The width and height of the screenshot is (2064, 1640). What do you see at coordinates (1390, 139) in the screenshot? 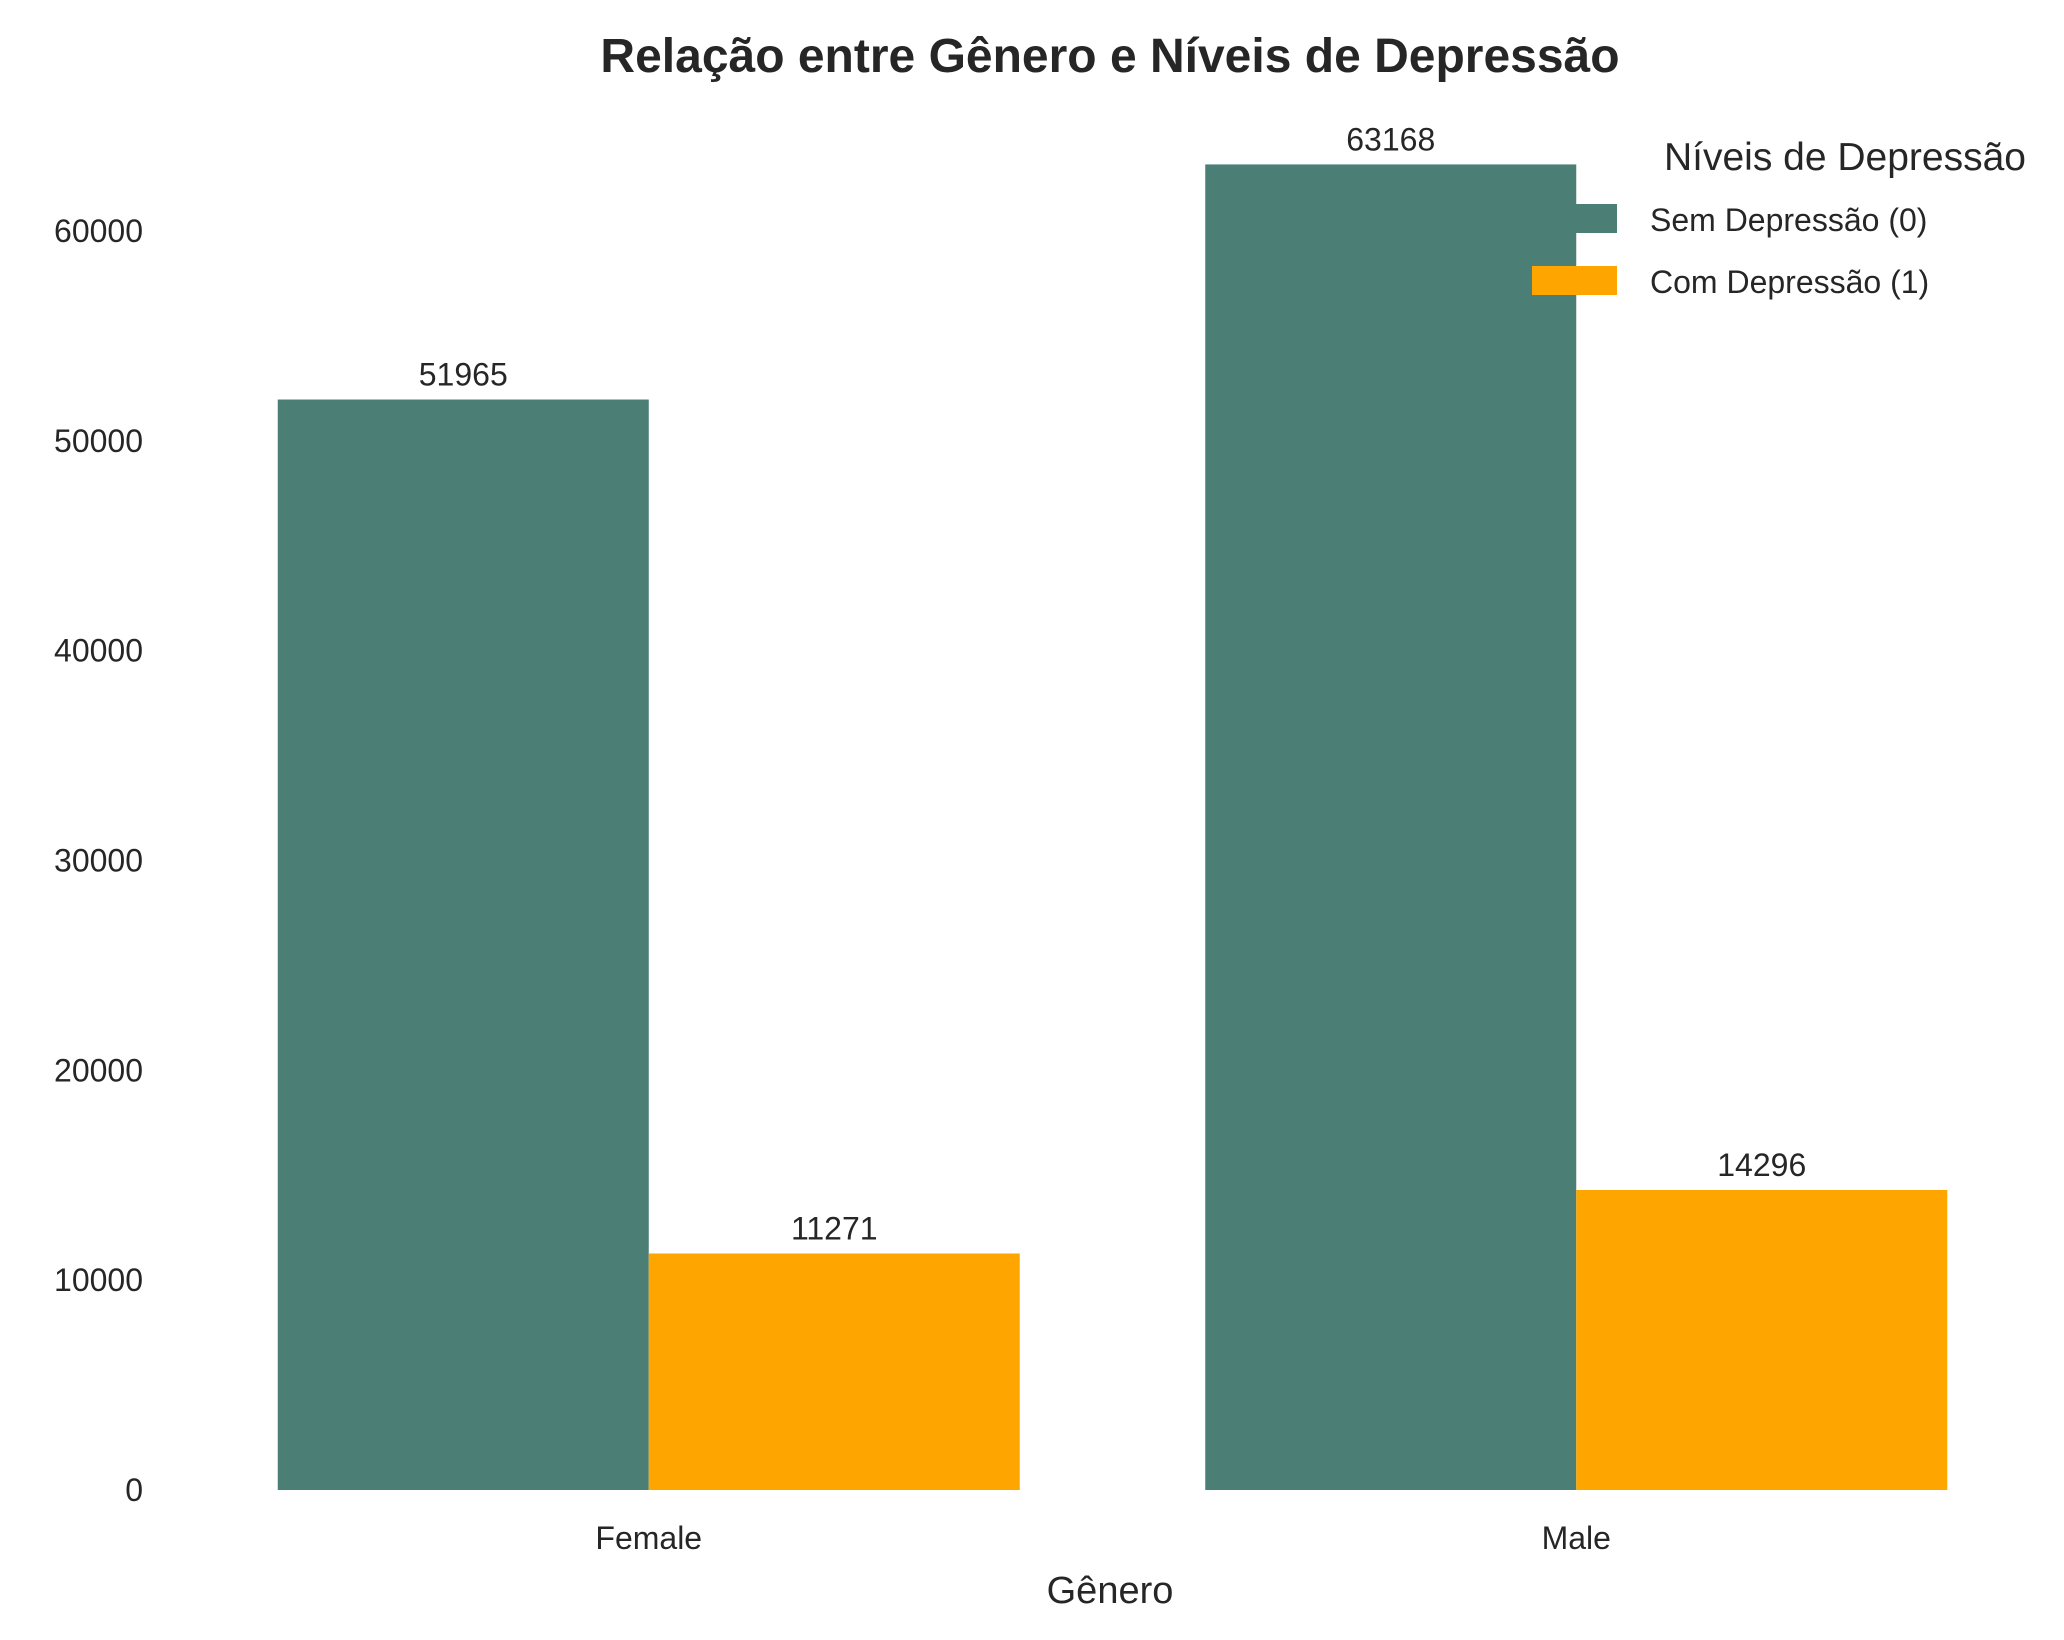
I see `data-label-male-series-0: 63168` at bounding box center [1390, 139].